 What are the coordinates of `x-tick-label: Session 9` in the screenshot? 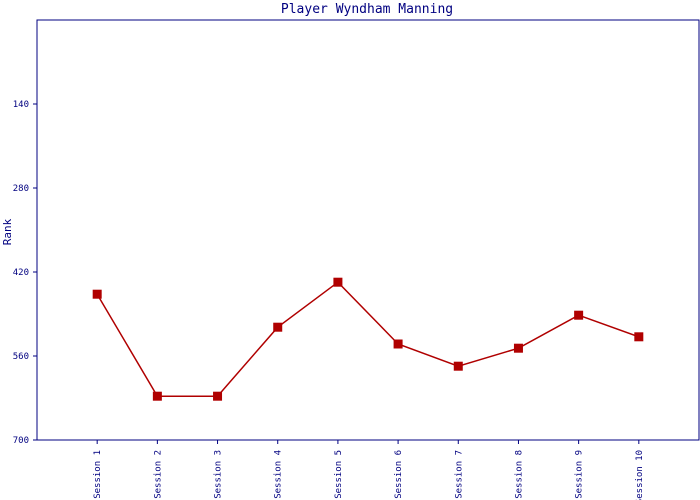 It's located at (580, 474).